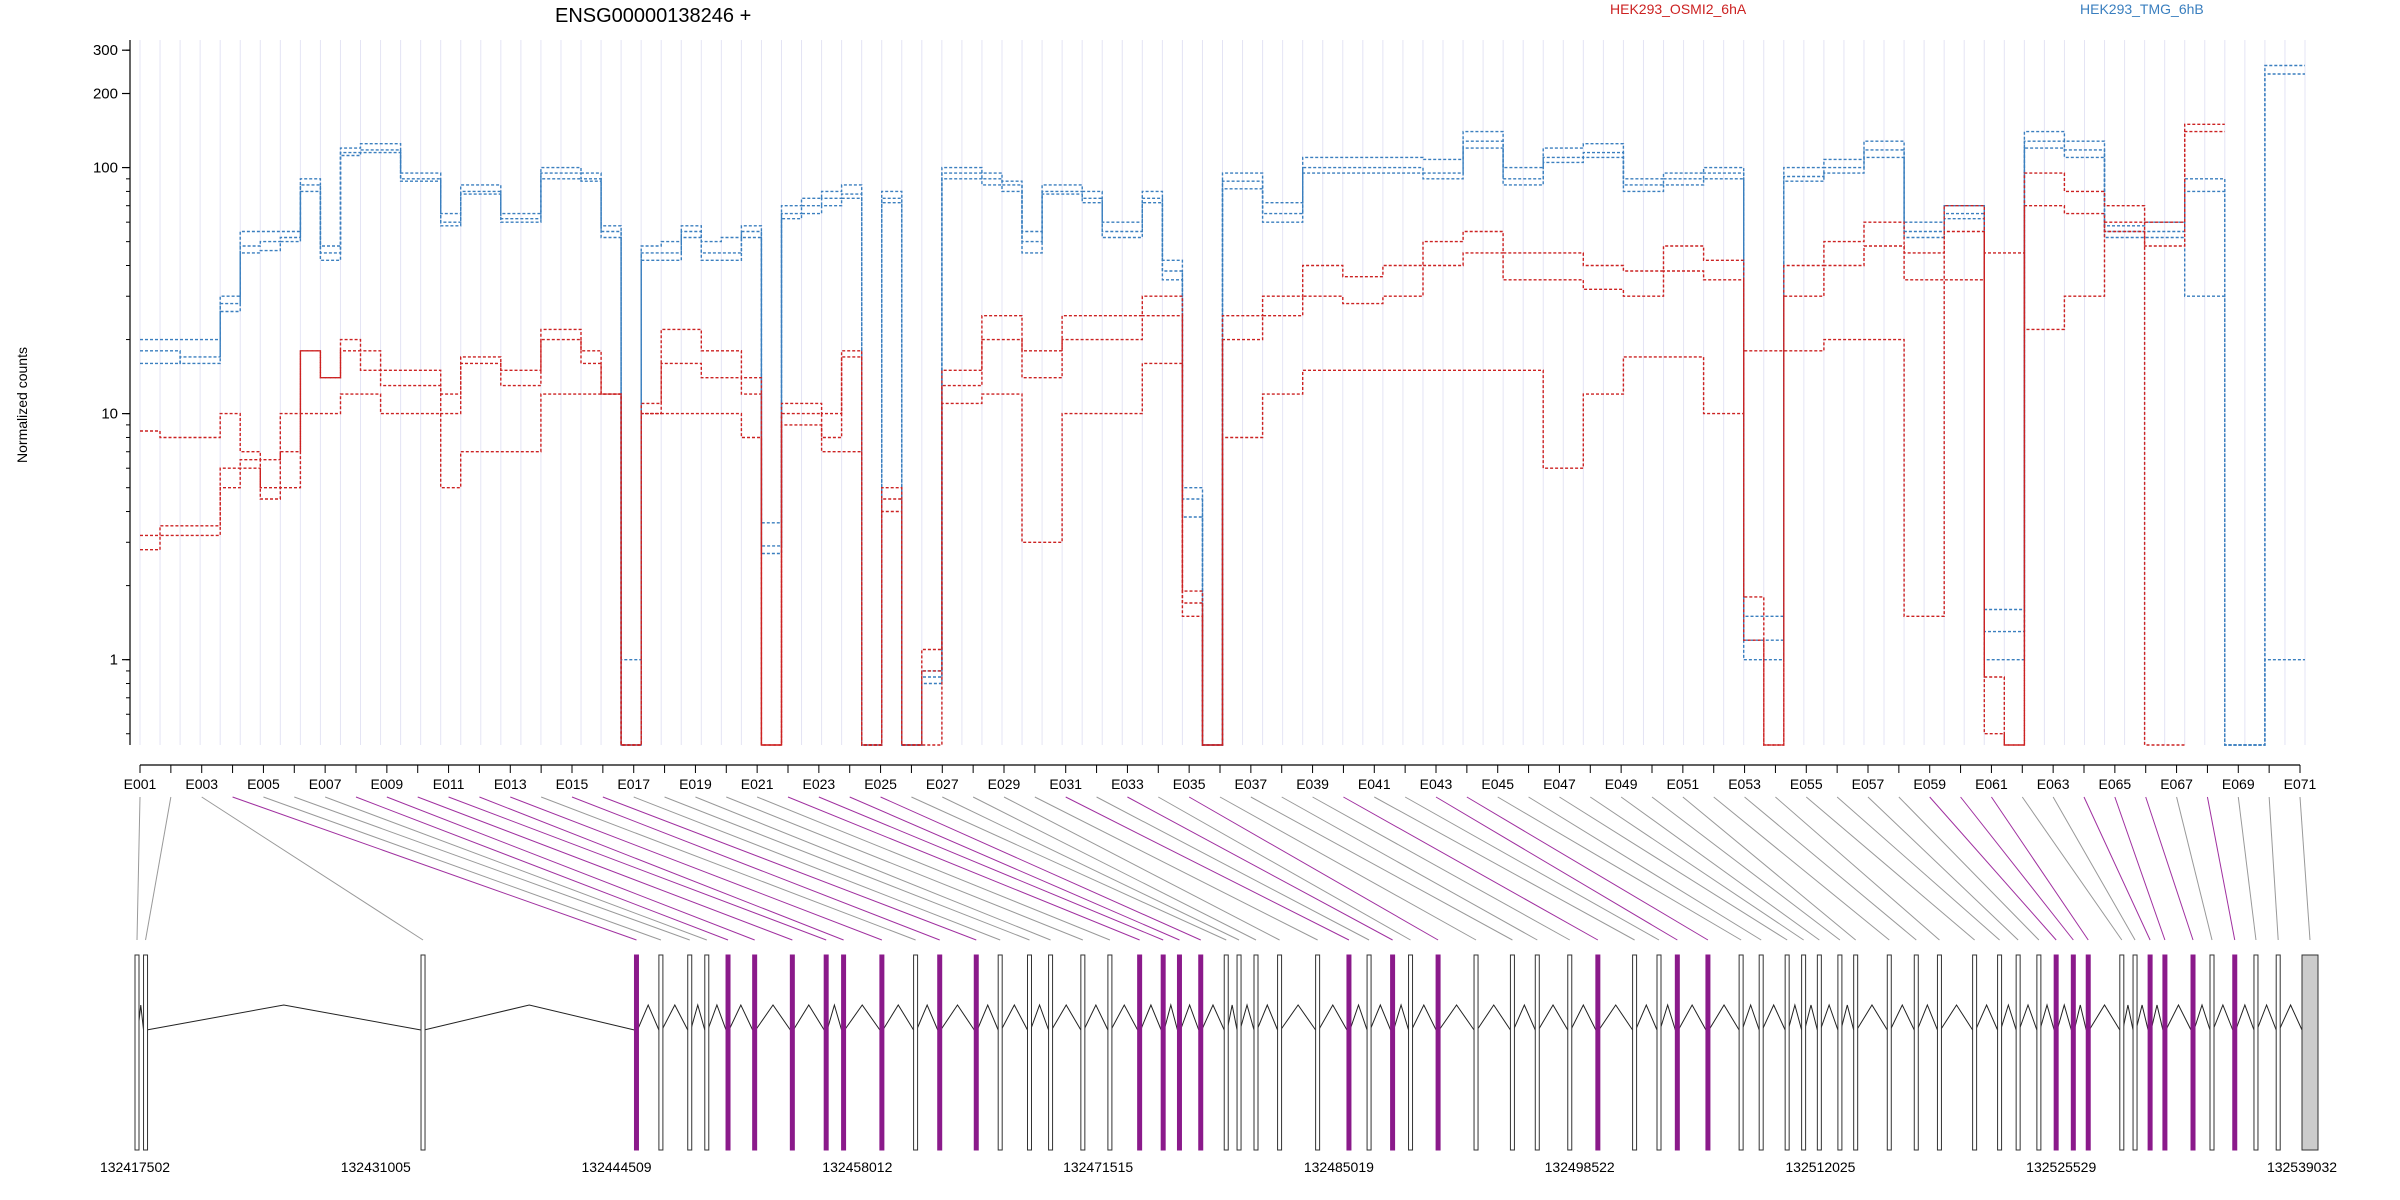 Image resolution: width=2400 pixels, height=1200 pixels. Describe the element at coordinates (2142, 9) in the screenshot. I see `legend-label-tmg: HEK293_TMG_6hB` at that location.